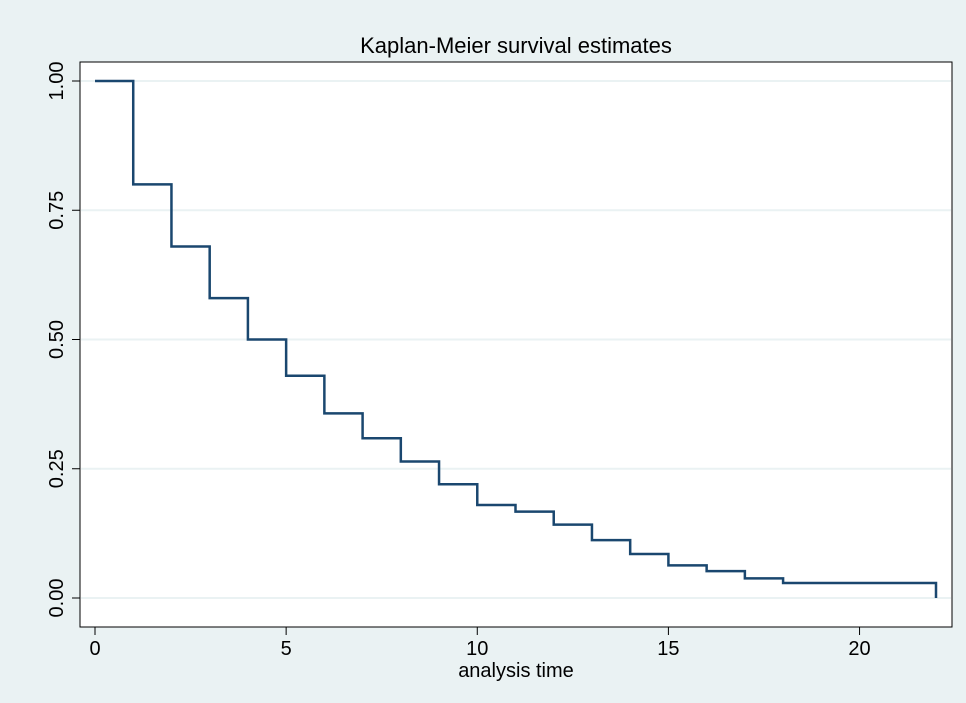 The height and width of the screenshot is (703, 966). I want to click on x-tick-label: 10, so click(477, 649).